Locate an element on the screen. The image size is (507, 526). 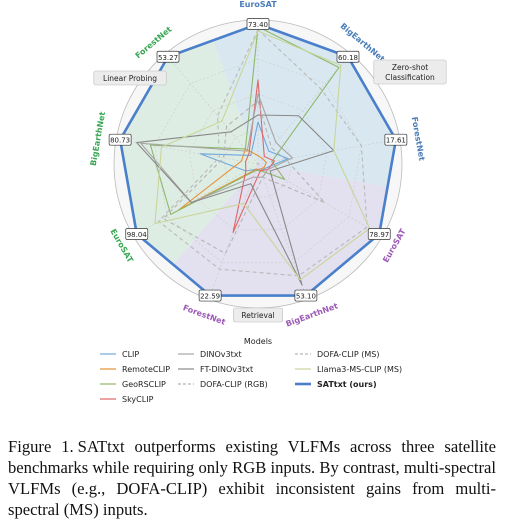
legend-label-8: Llama3-MS-CLIP (MS) is located at coordinates (359, 369).